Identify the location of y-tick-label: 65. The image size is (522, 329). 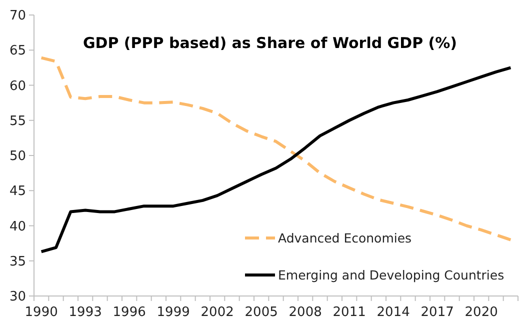
(17, 51).